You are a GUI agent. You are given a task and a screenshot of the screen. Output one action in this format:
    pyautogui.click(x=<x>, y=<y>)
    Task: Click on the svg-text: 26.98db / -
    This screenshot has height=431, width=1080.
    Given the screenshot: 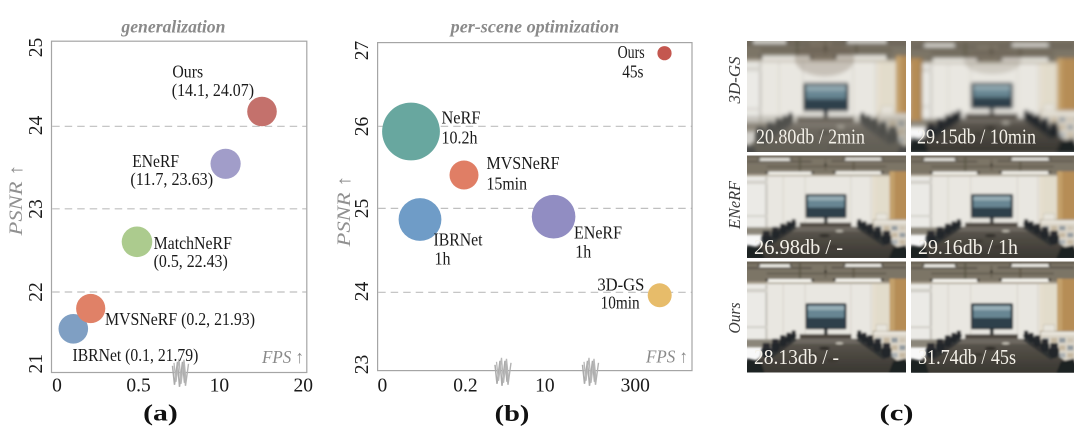 What is the action you would take?
    pyautogui.click(x=798, y=247)
    